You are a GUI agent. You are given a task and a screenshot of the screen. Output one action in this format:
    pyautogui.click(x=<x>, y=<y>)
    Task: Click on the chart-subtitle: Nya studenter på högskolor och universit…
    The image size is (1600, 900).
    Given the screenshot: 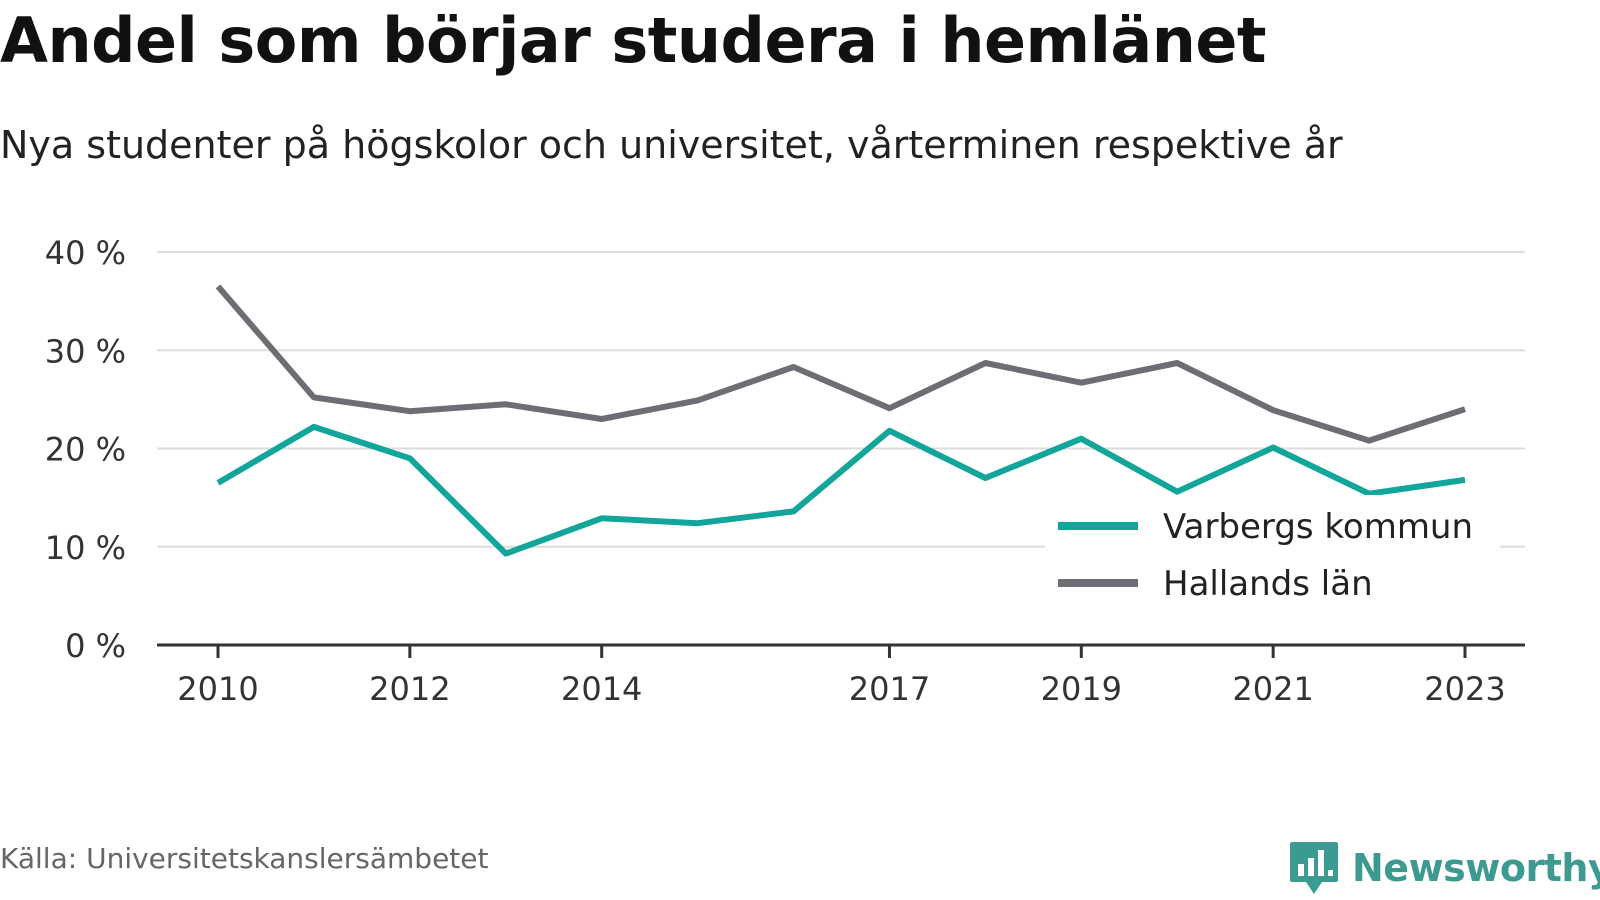 What is the action you would take?
    pyautogui.click(x=671, y=145)
    